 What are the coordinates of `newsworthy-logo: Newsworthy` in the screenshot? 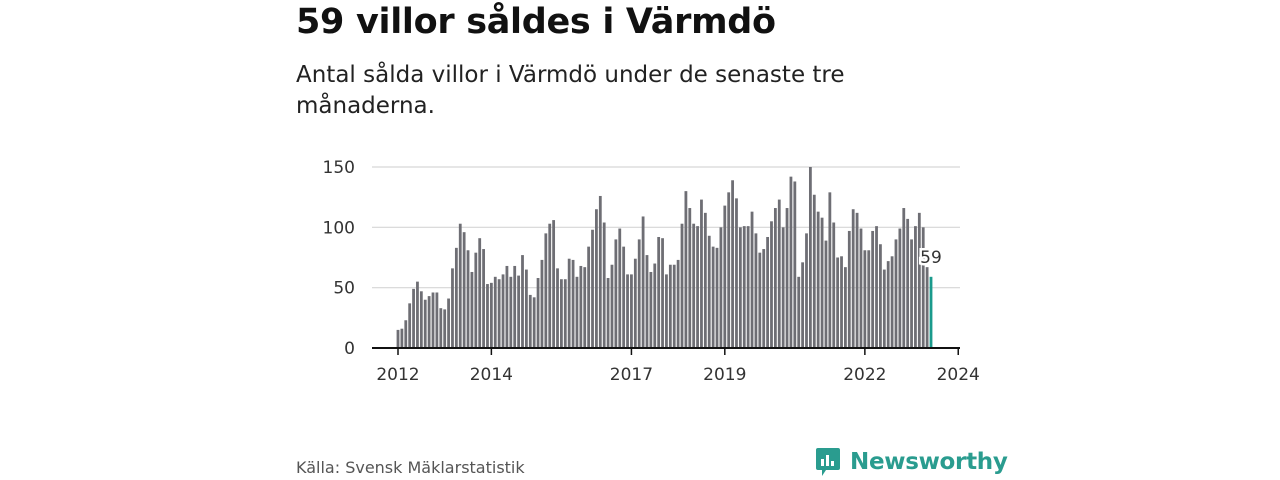 It's located at (911, 462).